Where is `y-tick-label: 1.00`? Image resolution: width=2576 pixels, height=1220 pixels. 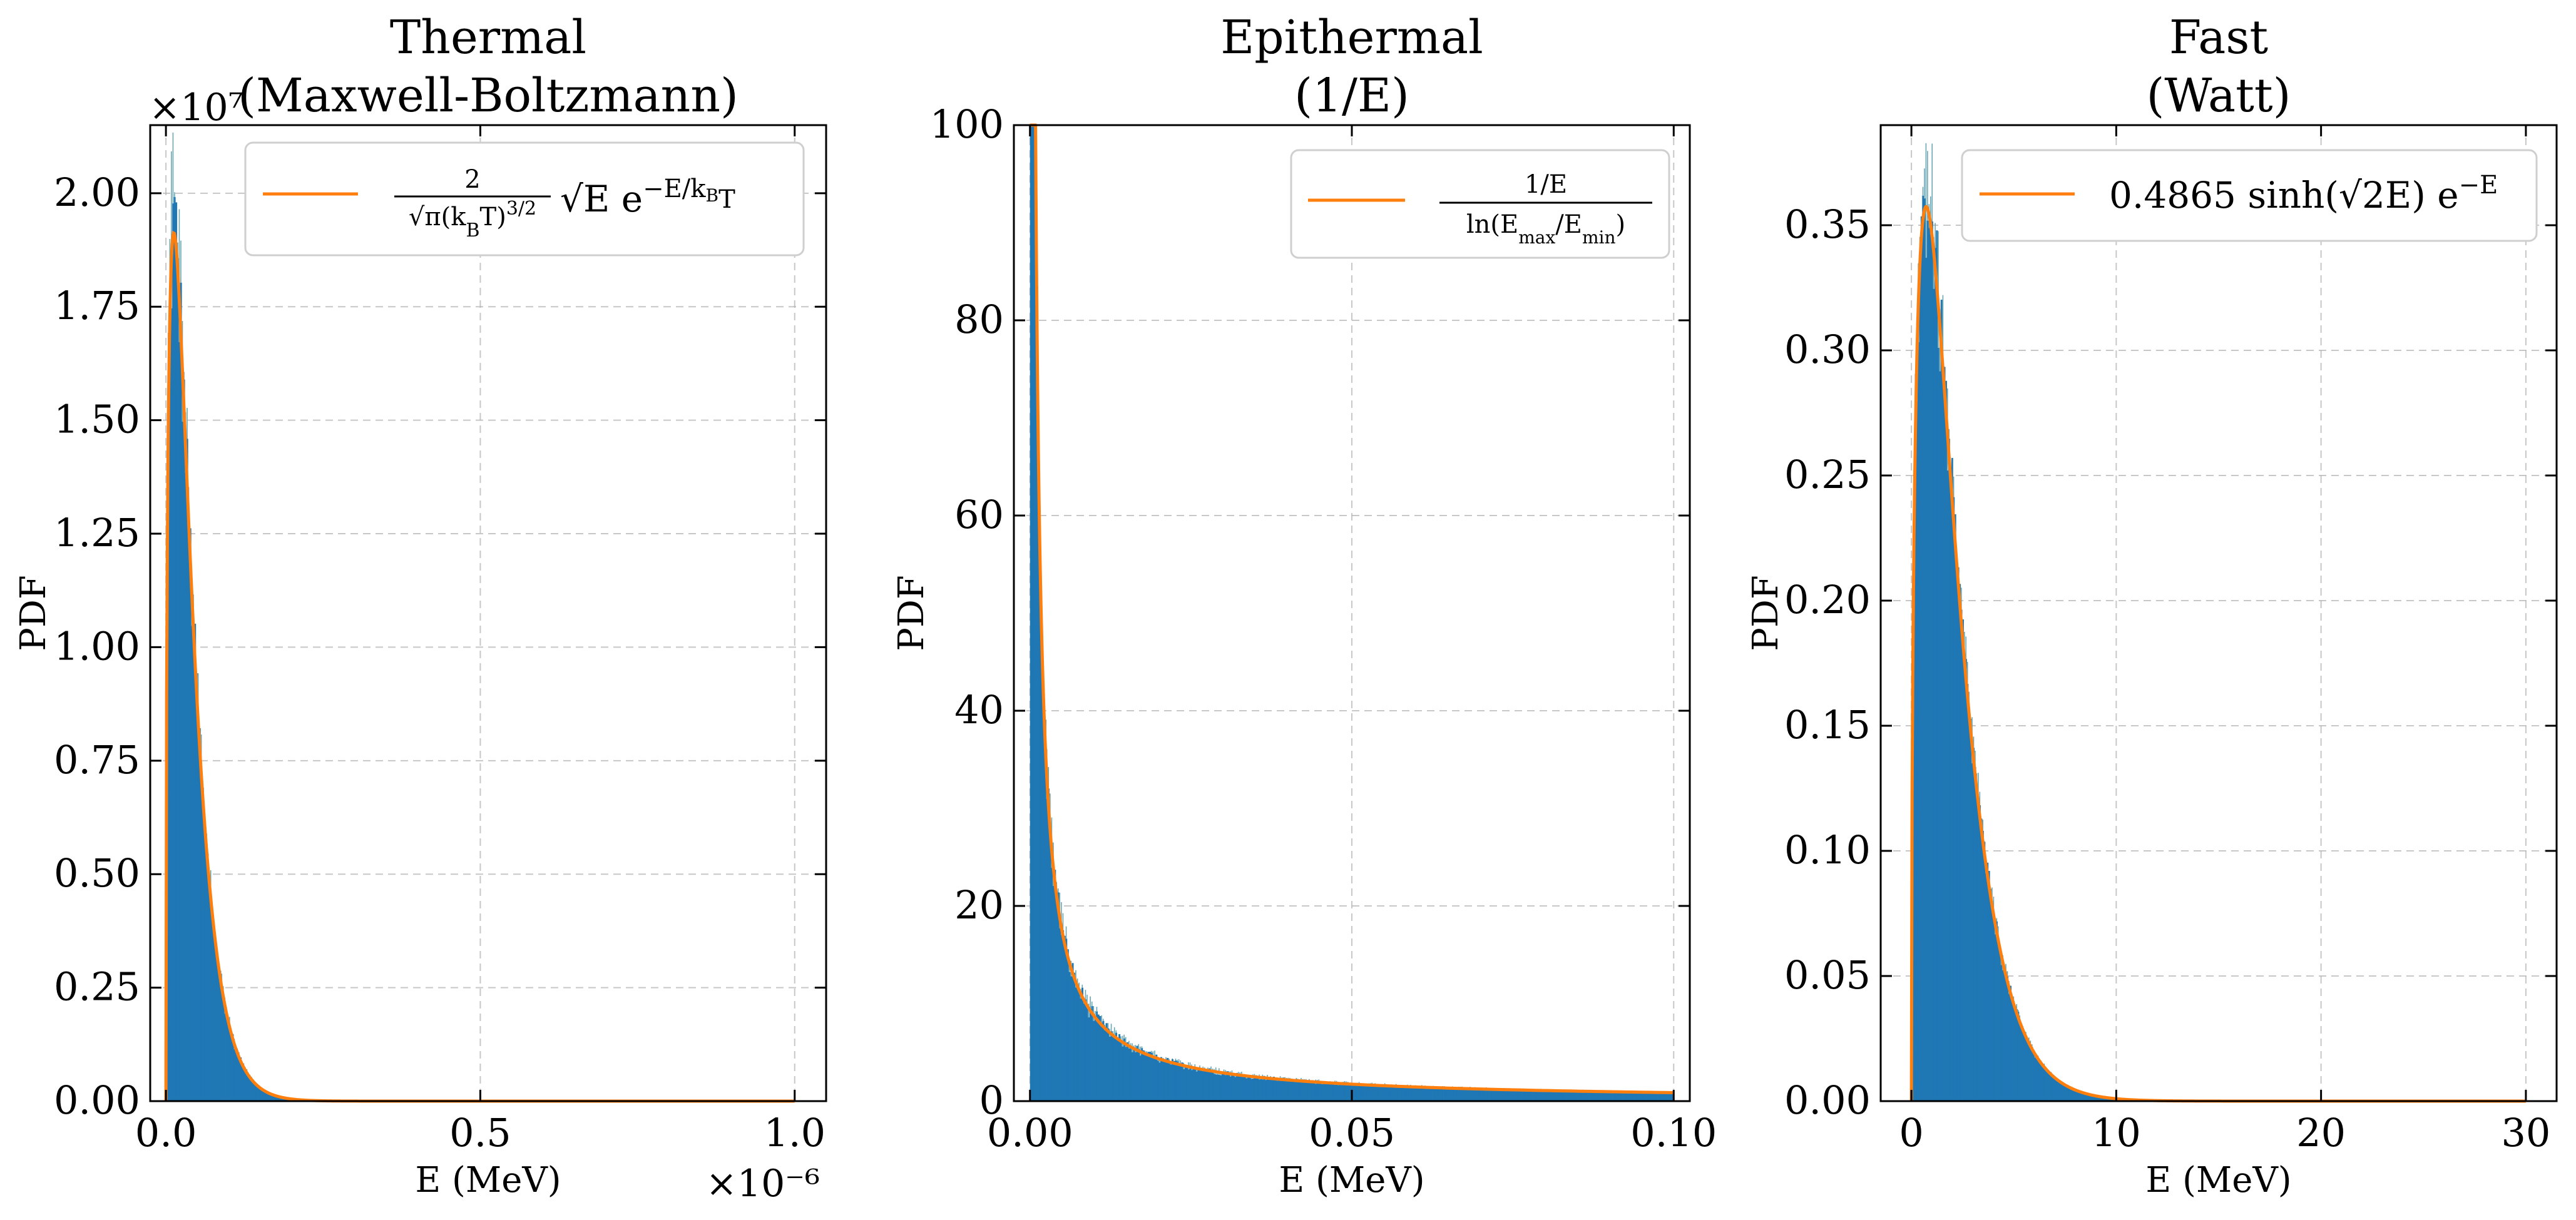 y-tick-label: 1.00 is located at coordinates (97, 646).